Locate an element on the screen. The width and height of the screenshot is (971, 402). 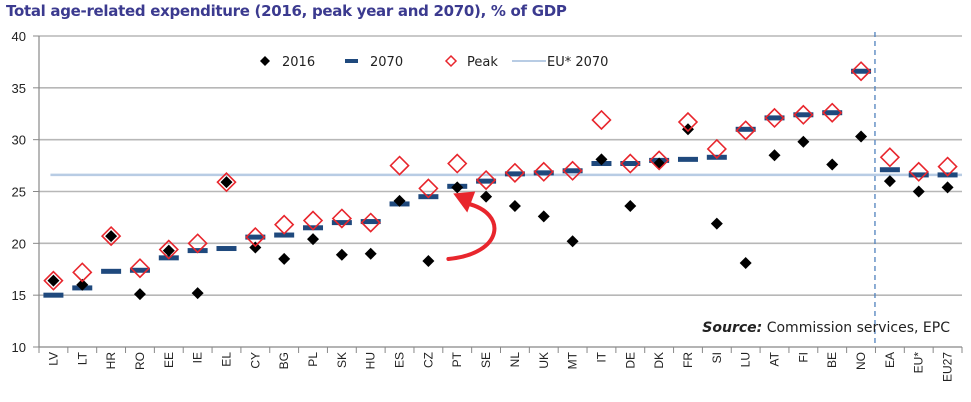
legend-2070-icon is located at coordinates (351, 61).